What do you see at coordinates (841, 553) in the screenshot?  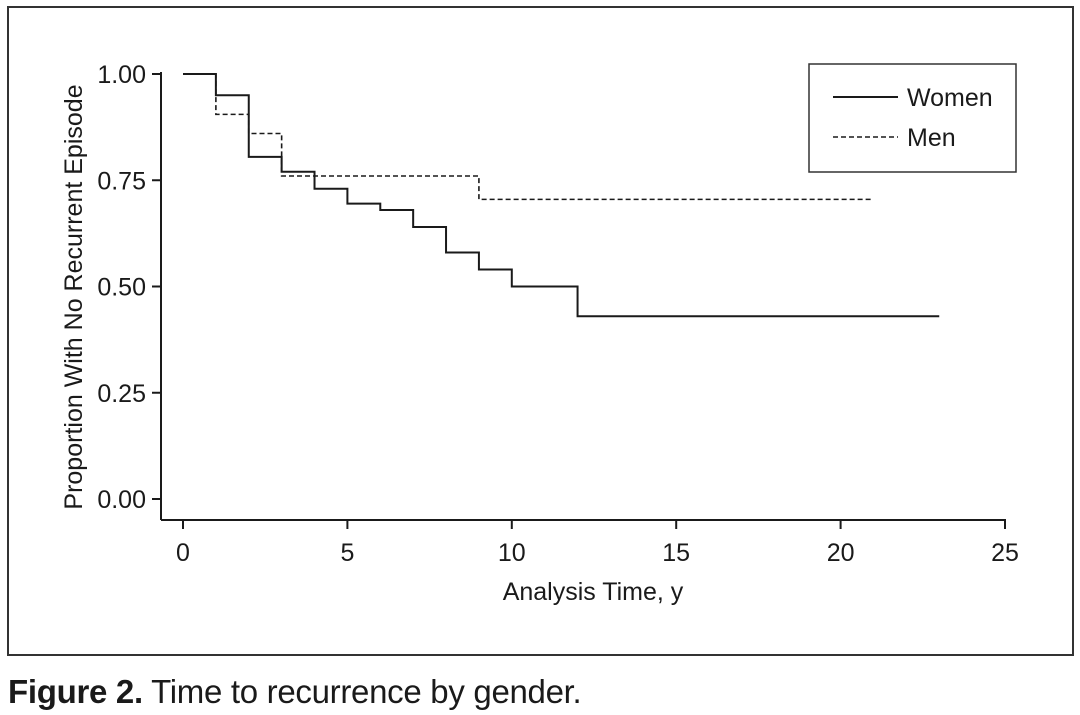 I see `x-tick-label: 20` at bounding box center [841, 553].